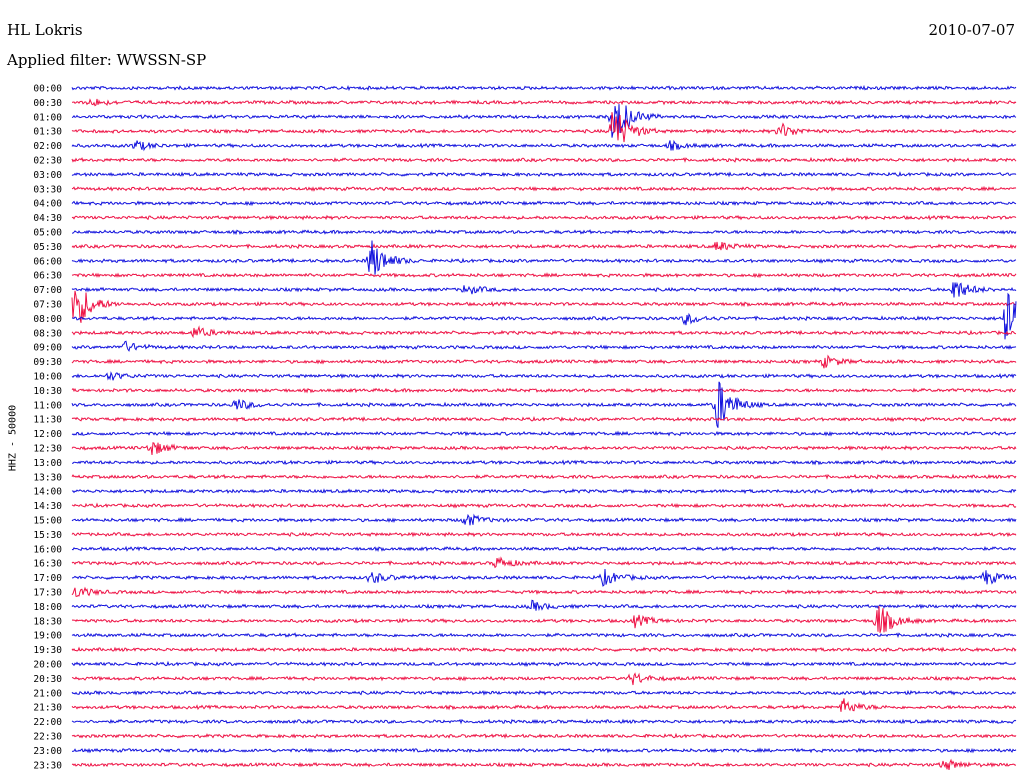 The height and width of the screenshot is (780, 1024). I want to click on row-time-label: 01:30, so click(47, 132).